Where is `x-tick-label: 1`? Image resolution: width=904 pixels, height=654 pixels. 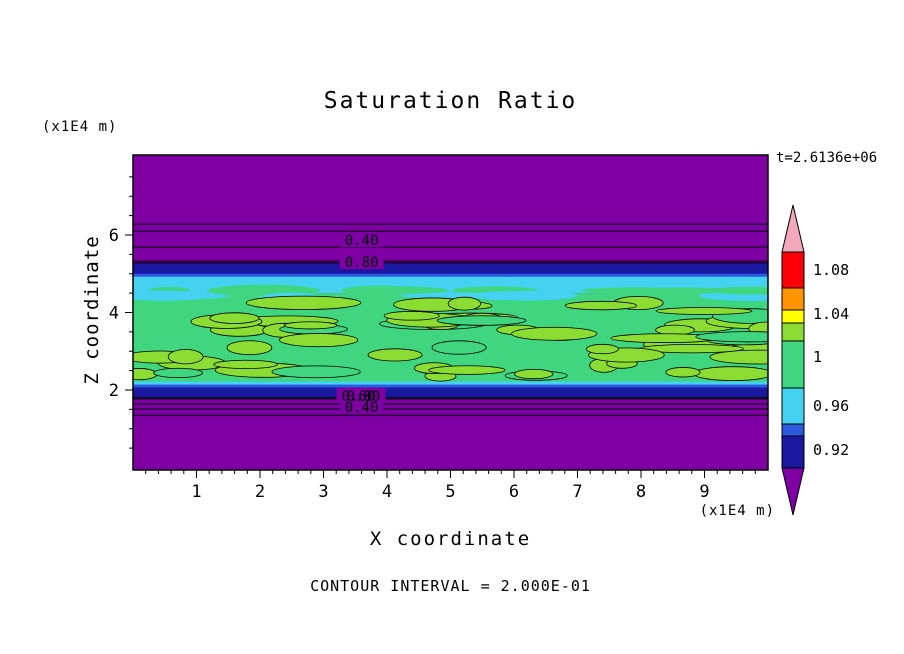 x-tick-label: 1 is located at coordinates (196, 492).